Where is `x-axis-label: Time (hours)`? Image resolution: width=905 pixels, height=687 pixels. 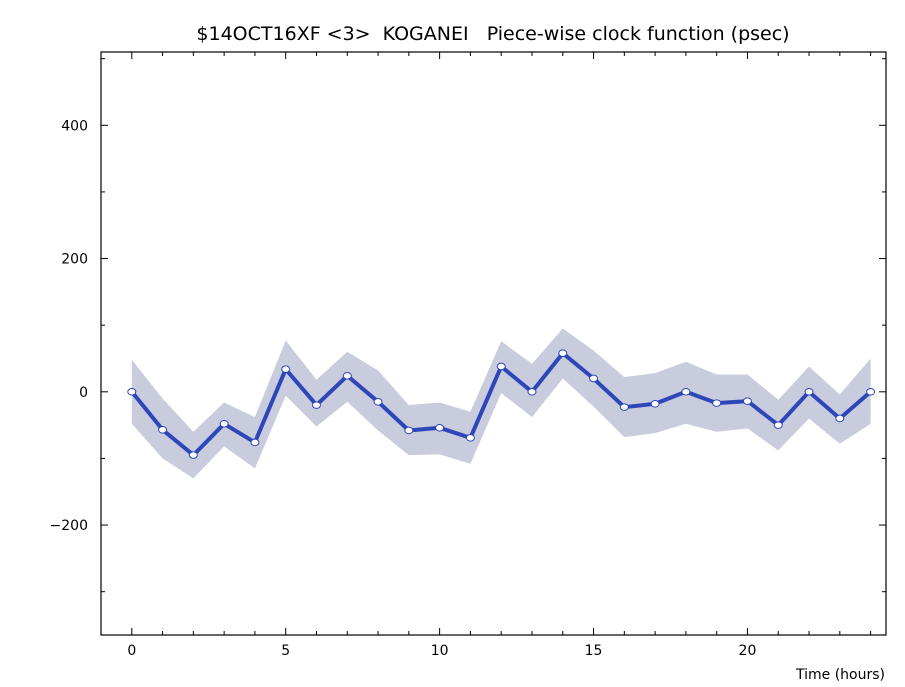 x-axis-label: Time (hours) is located at coordinates (840, 675).